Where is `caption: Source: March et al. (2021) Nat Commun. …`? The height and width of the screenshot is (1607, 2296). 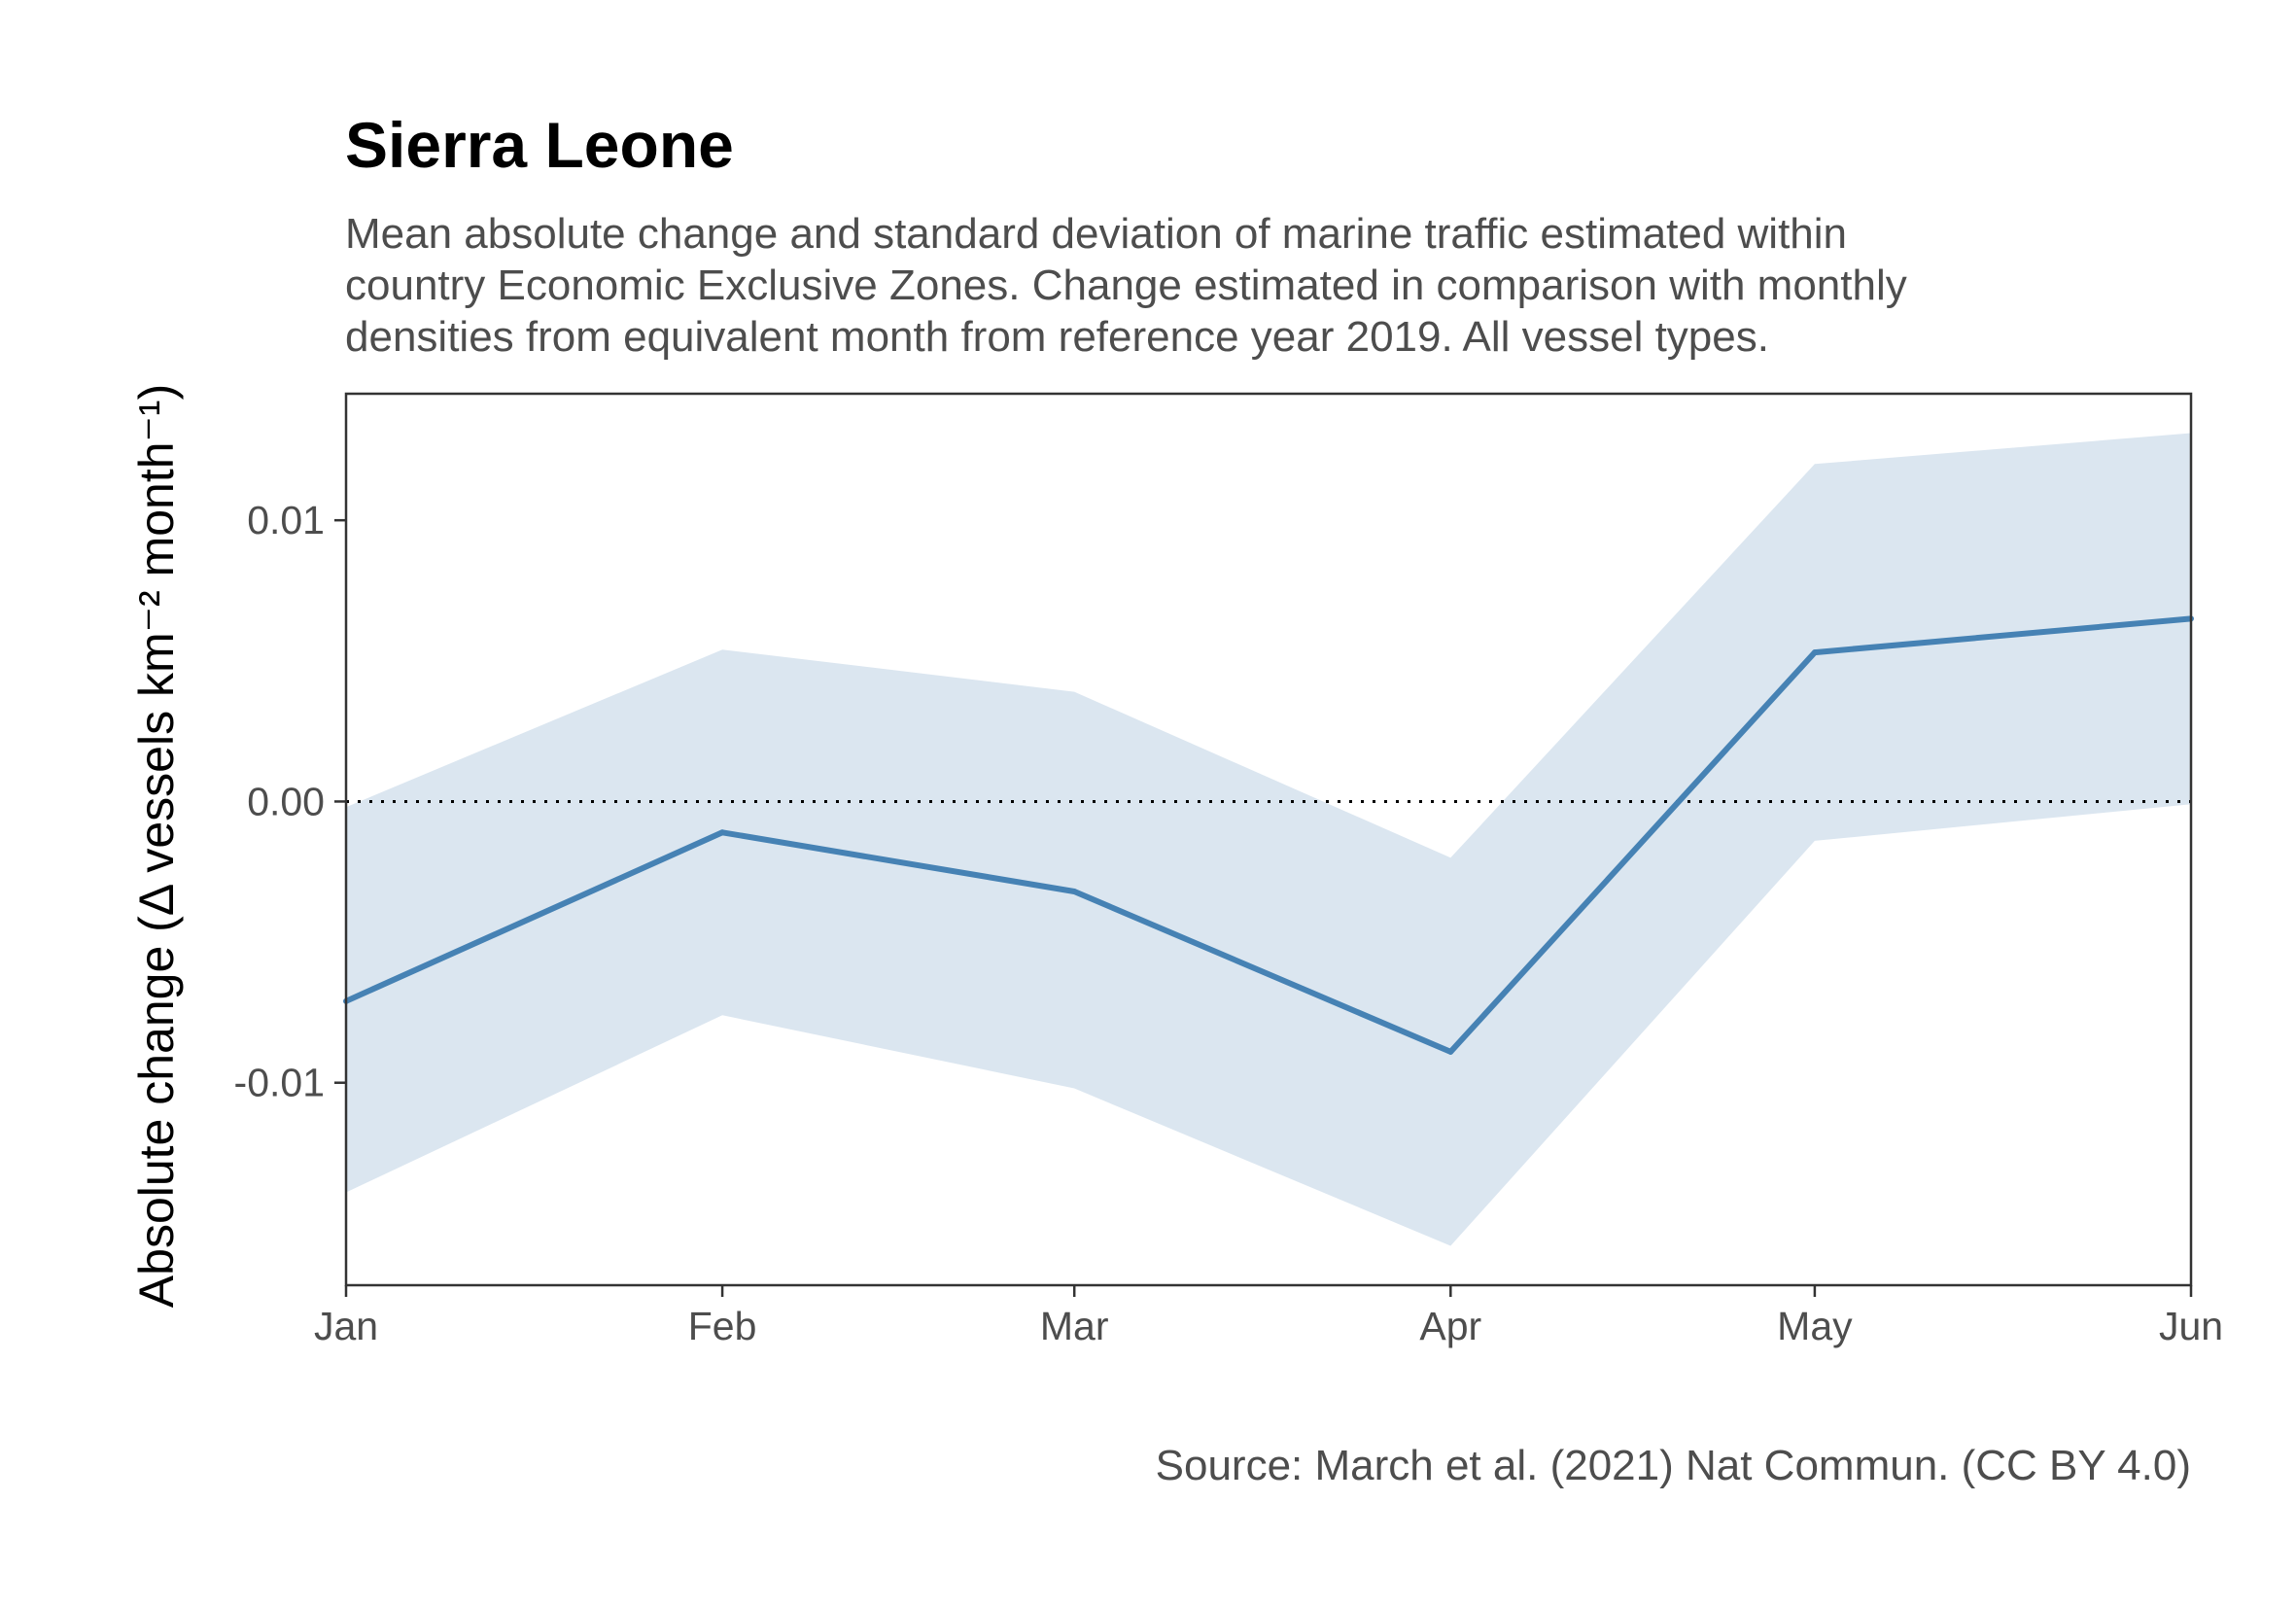
caption: Source: March et al. (2021) Nat Commun. … is located at coordinates (1673, 1465).